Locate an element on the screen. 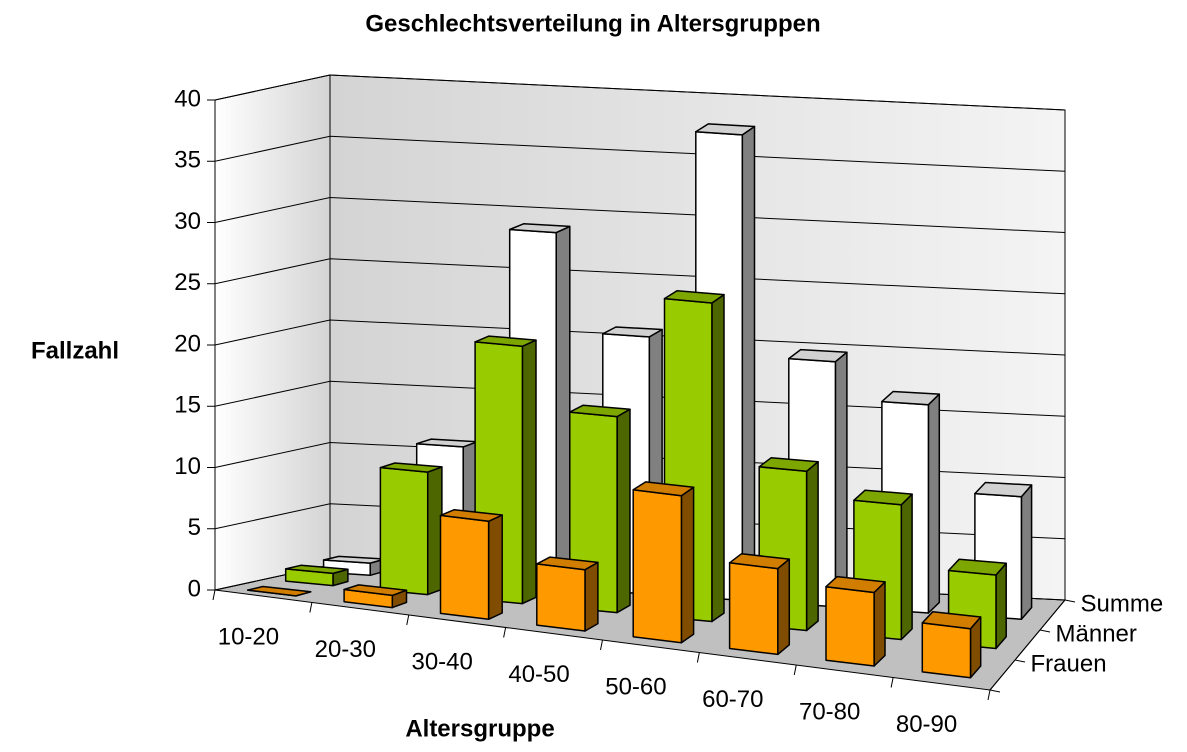 This screenshot has height=752, width=1187. x-tick-label: 40-50 is located at coordinates (538, 674).